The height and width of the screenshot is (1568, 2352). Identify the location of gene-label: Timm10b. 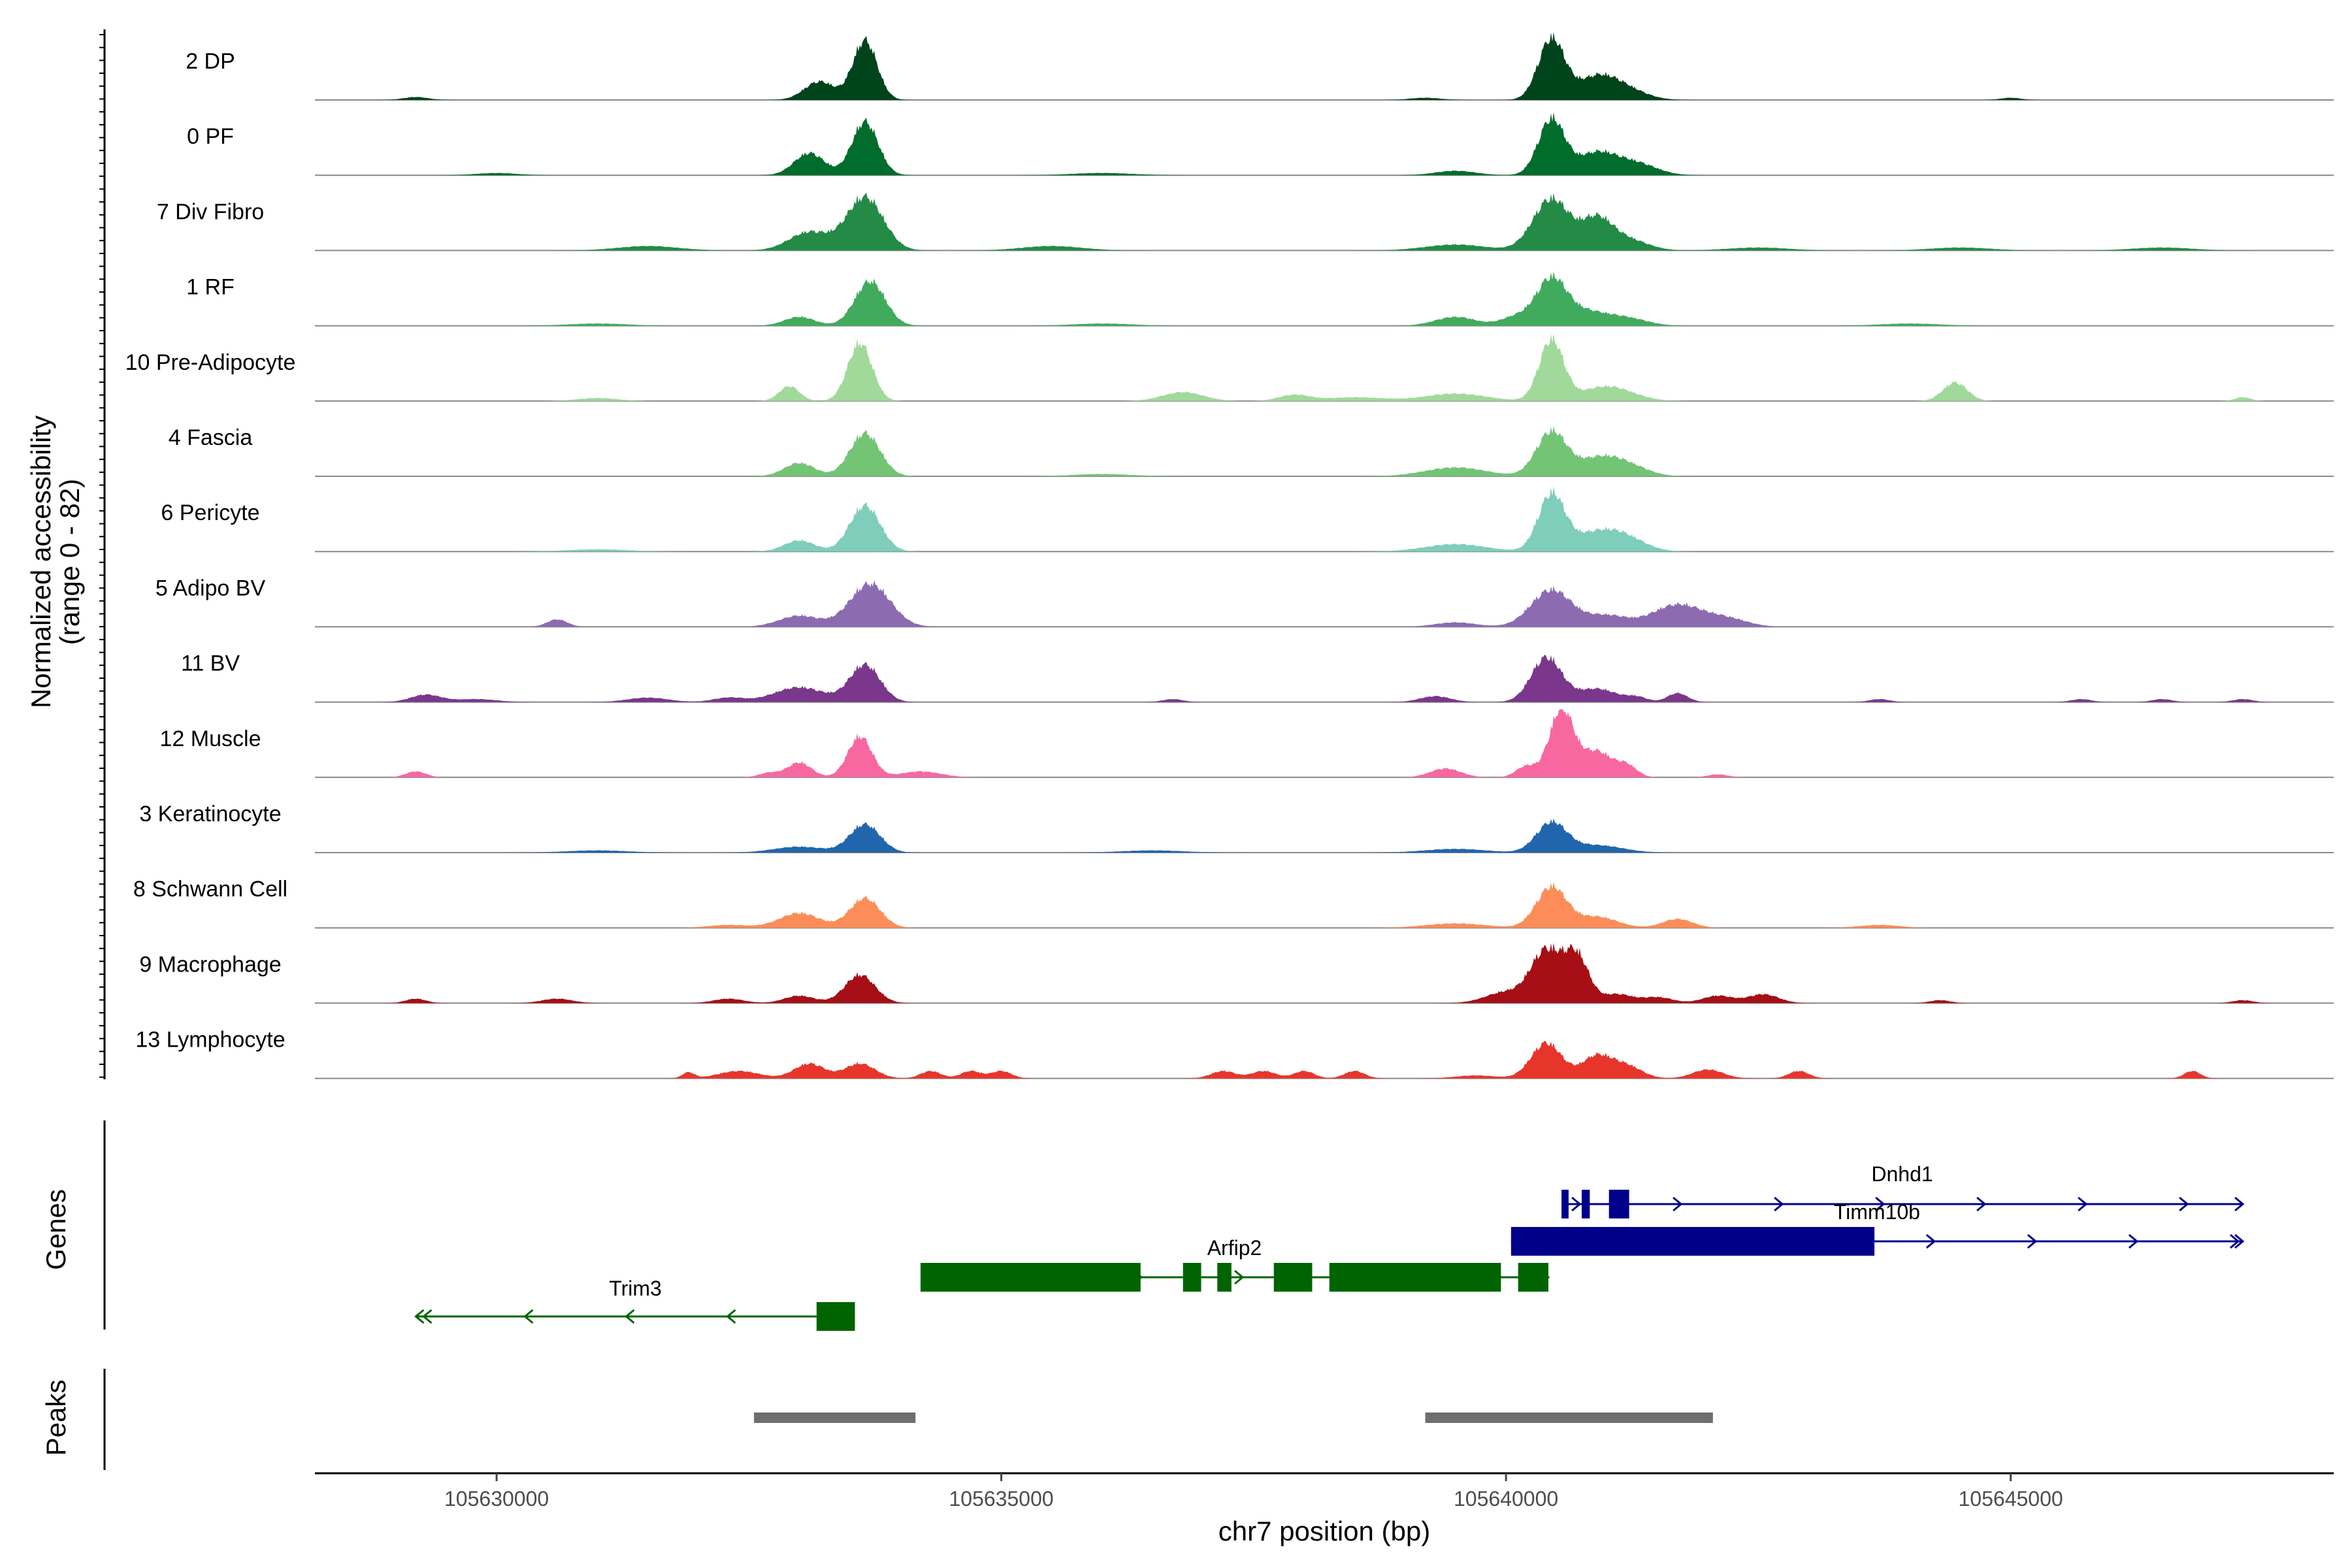
(1877, 1212).